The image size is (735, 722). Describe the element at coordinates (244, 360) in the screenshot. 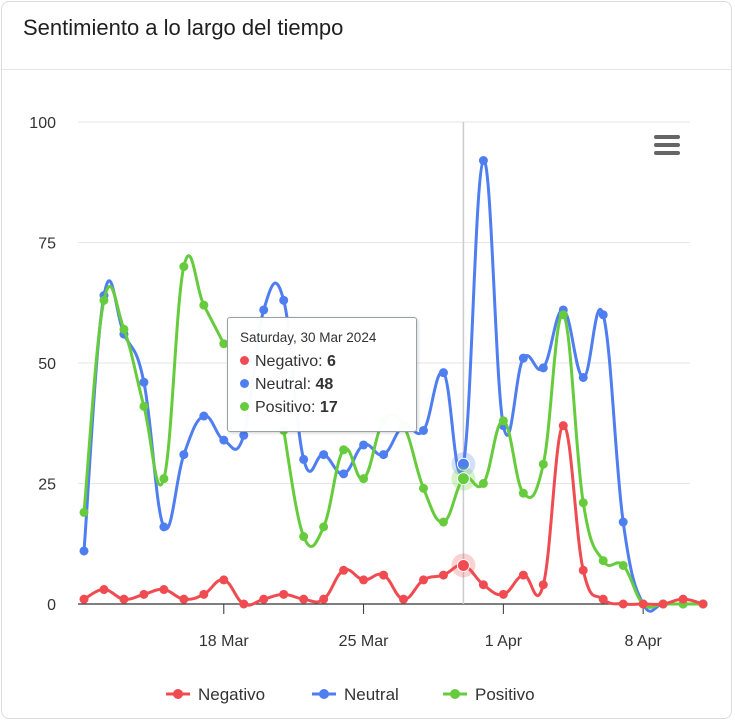

I see `negativo-dot-icon` at that location.